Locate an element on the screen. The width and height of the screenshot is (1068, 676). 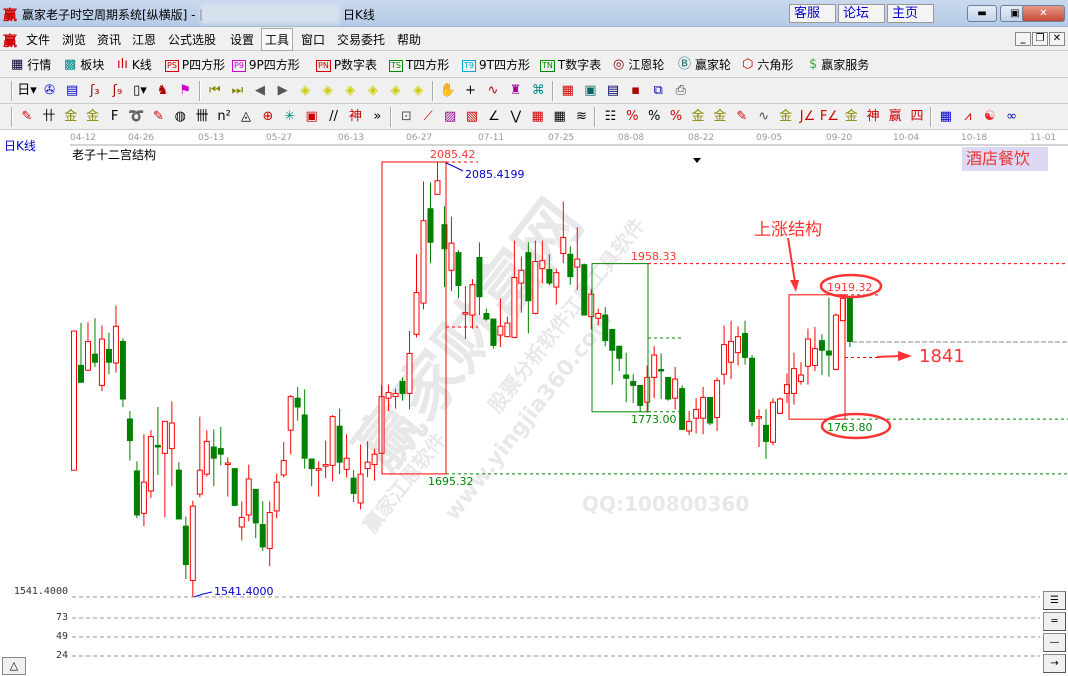
clipboard-icon: ▤ is located at coordinates (72, 90).